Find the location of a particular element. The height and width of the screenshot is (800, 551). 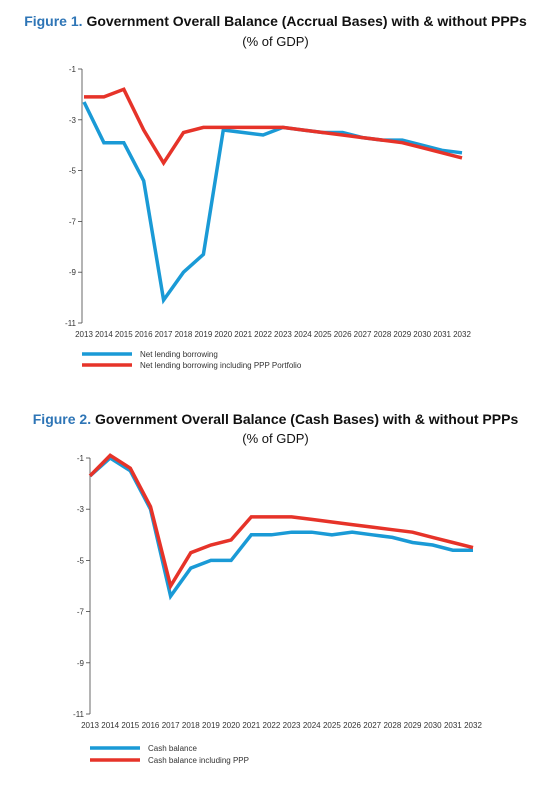

legend-label: Cash balance is located at coordinates (172, 748).